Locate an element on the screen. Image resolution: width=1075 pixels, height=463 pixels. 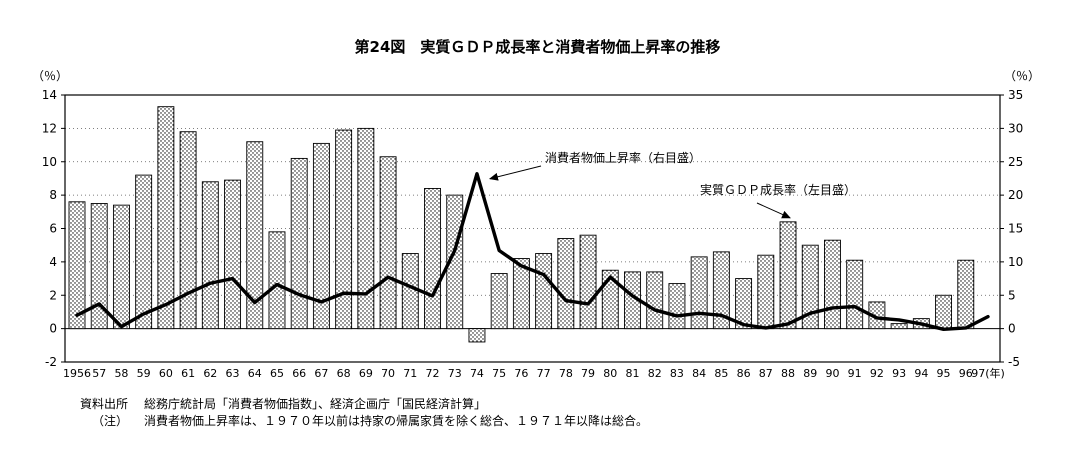
left-tick-label: 12 is located at coordinates (49, 128).